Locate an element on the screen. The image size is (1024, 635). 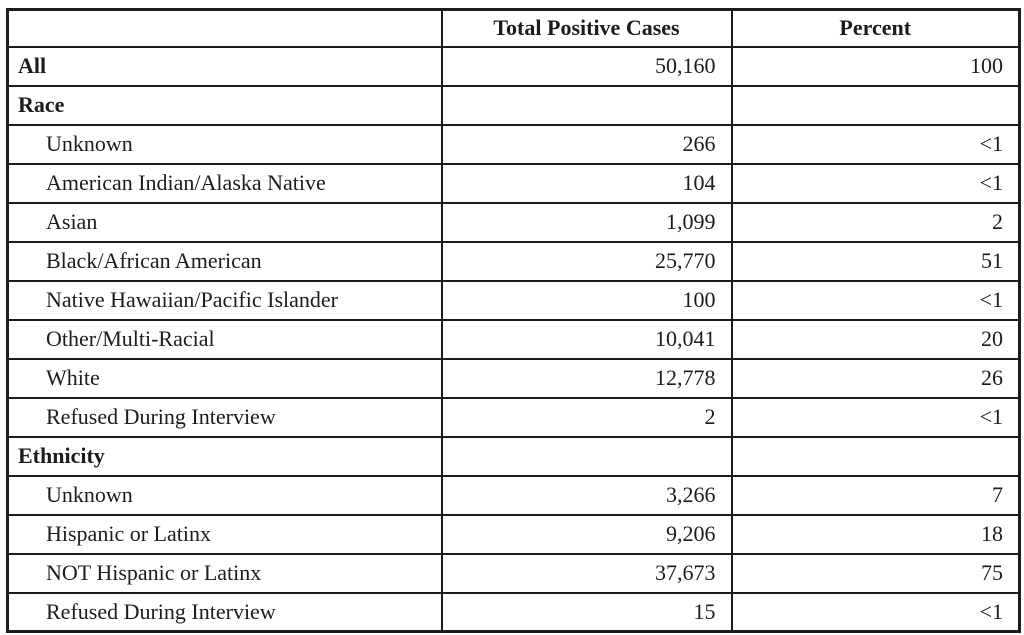
row-cases: 25,770 is located at coordinates (586, 261).